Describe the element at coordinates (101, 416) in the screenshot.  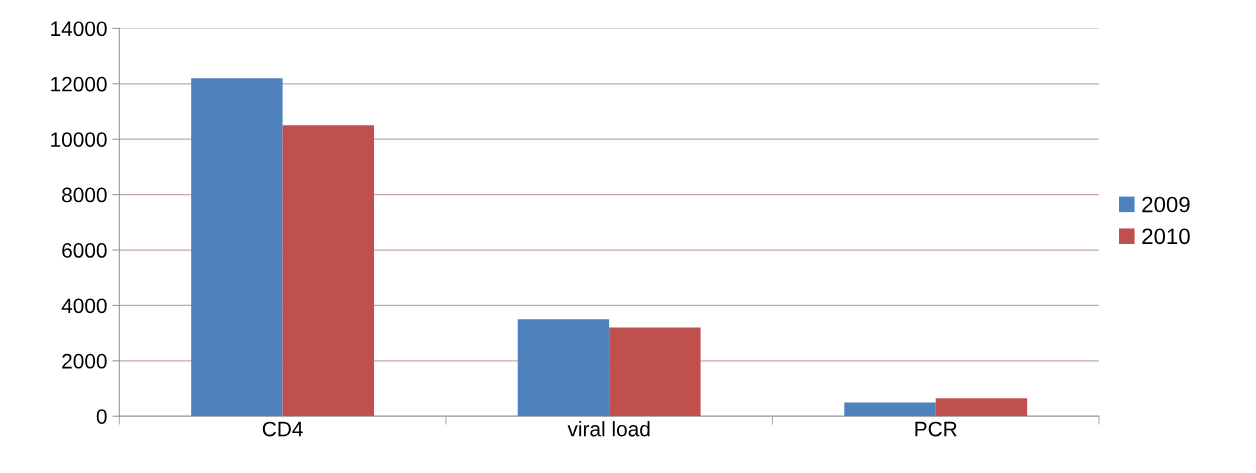
I see `y-tick-label: 0` at that location.